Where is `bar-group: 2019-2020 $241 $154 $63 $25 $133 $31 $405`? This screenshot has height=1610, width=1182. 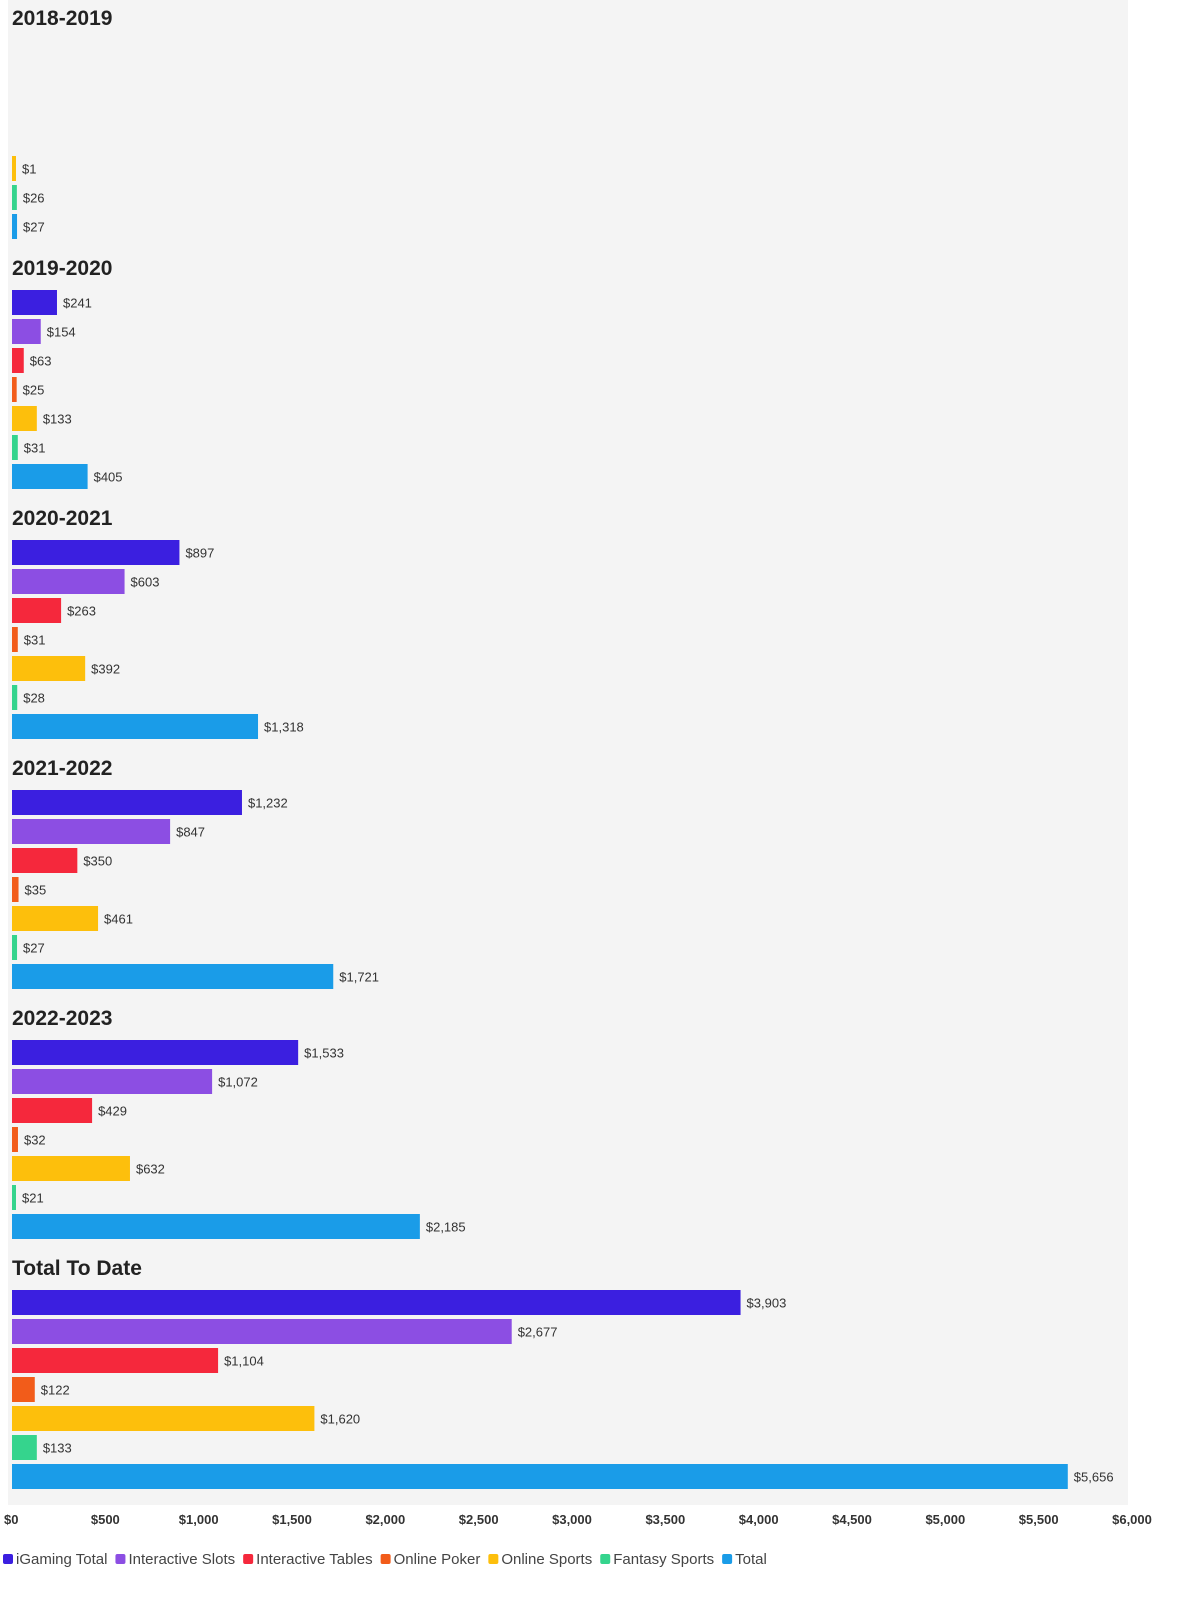 bar-group: 2019-2020 $241 $154 $63 $25 $133 $31 $405 is located at coordinates (67, 373).